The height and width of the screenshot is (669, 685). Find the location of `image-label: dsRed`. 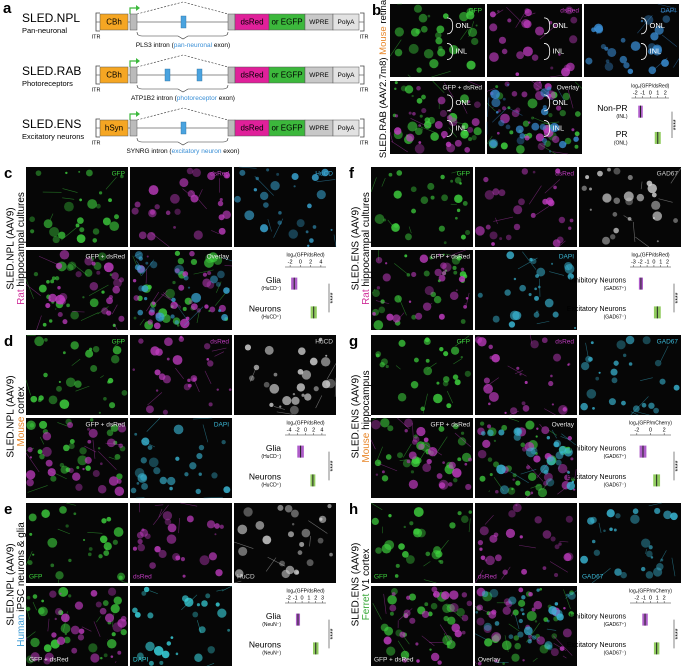

image-label: dsRed is located at coordinates (487, 577).